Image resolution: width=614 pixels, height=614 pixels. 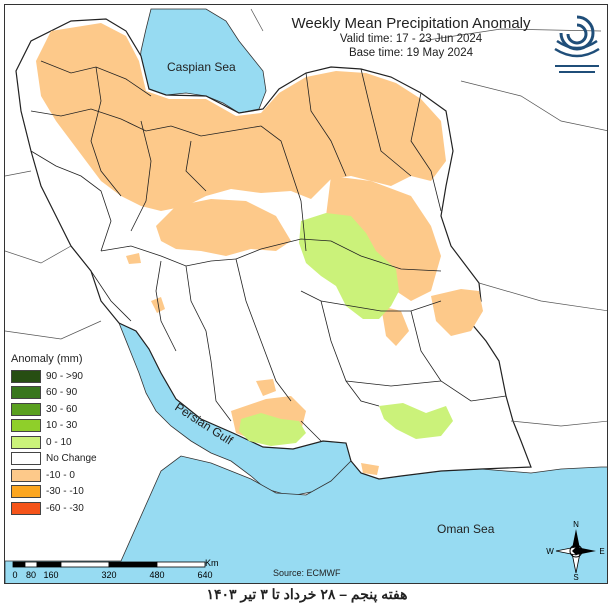 What do you see at coordinates (62, 426) in the screenshot?
I see `legend-label: 10 - 30` at bounding box center [62, 426].